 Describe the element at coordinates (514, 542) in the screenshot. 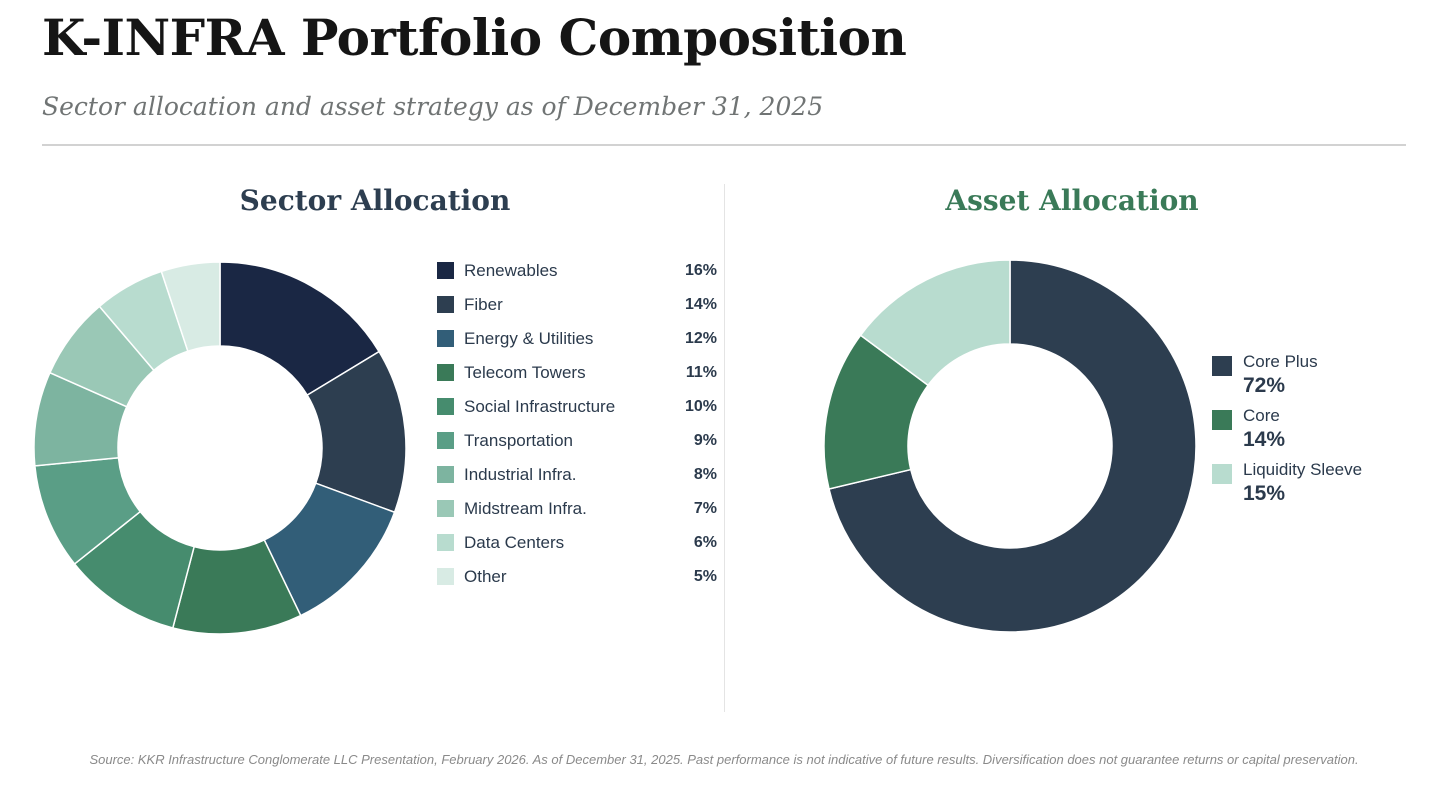

I see `legend-label: Data Centers` at that location.